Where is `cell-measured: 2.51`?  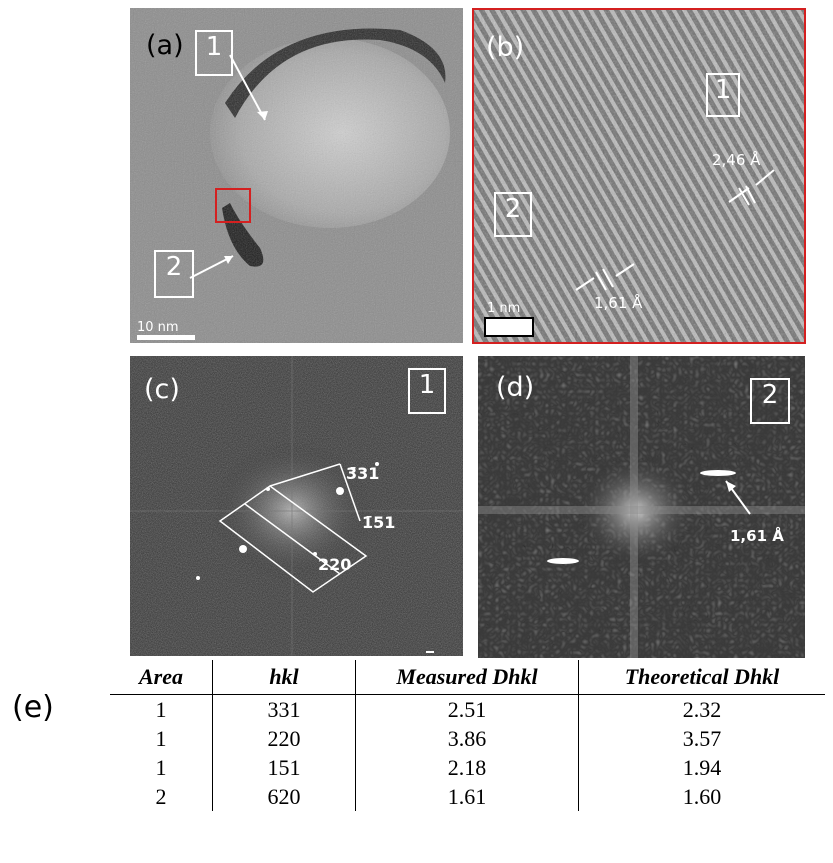
cell-measured: 2.51 is located at coordinates (467, 709).